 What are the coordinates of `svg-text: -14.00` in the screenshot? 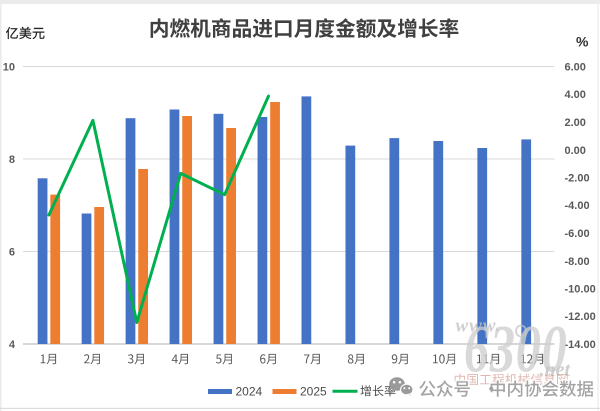 It's located at (580, 345).